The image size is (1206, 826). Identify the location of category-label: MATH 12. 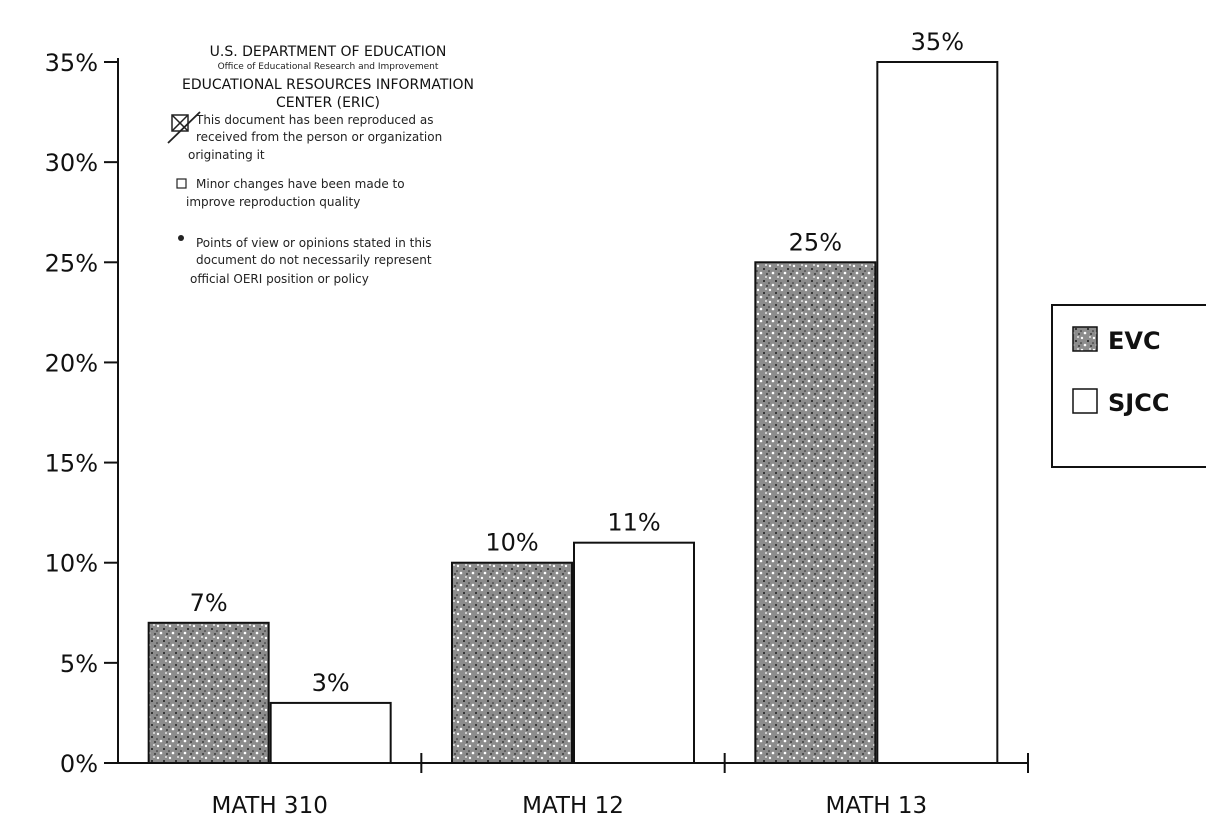
(573, 806).